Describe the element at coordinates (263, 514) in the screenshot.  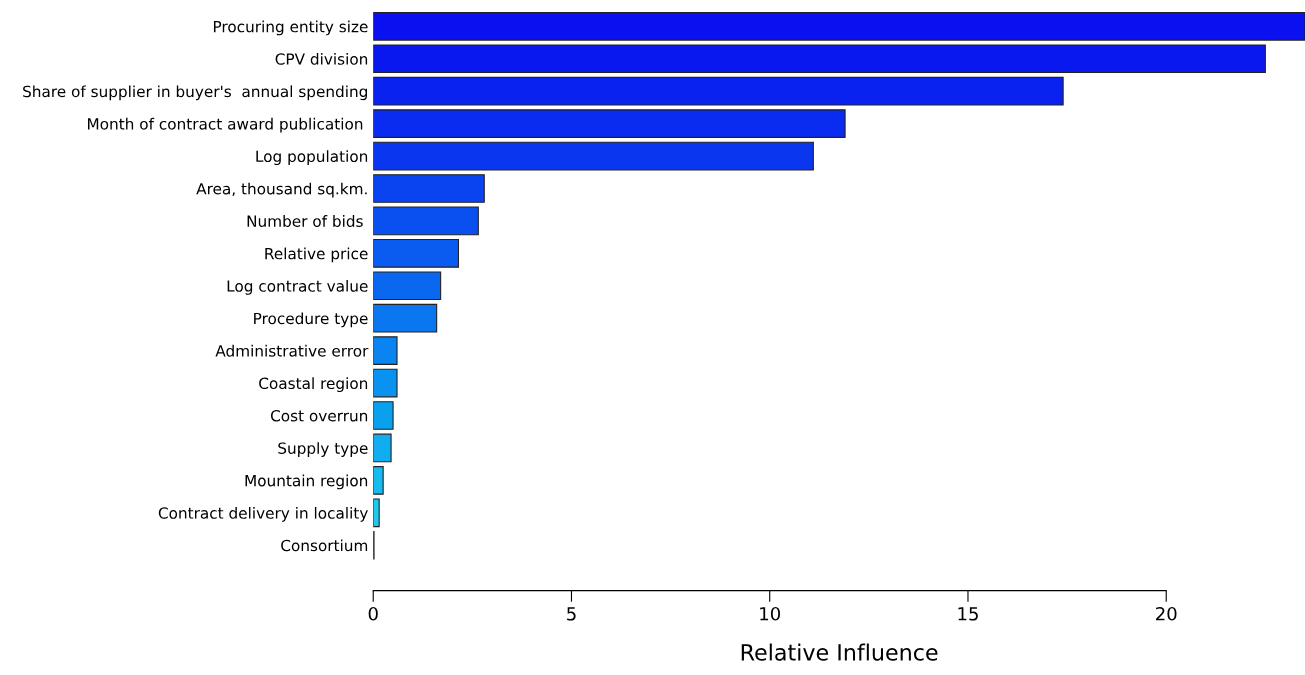
I see `y-tick-label: Contract delivery in locality` at that location.